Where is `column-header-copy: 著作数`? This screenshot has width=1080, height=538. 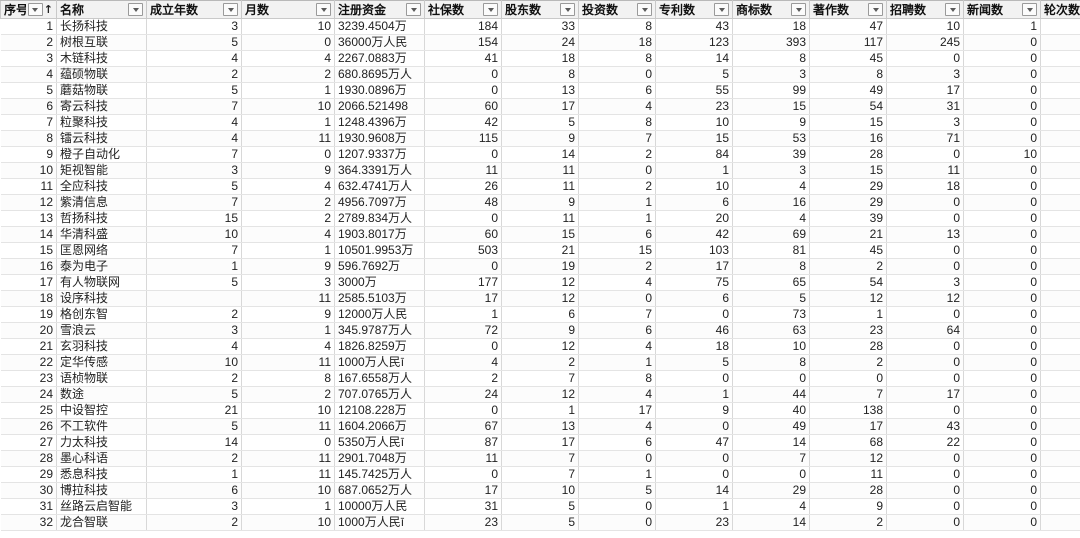
column-header-copy: 著作数 is located at coordinates (848, 9).